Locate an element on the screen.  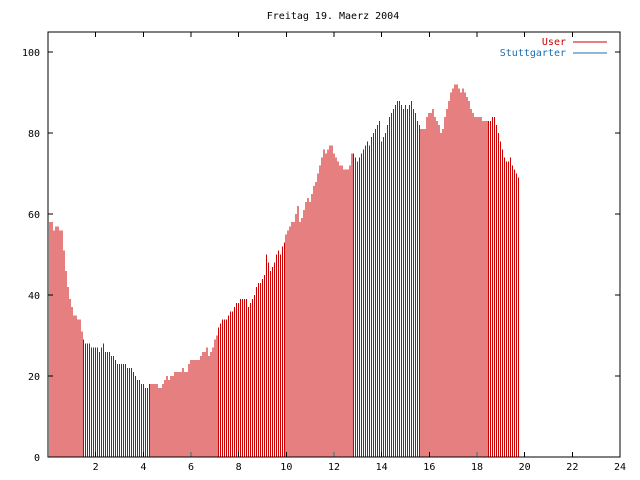
x-tick-label: 18 is located at coordinates (477, 467).